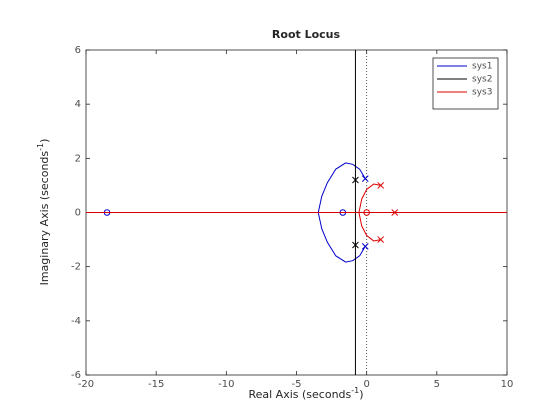 This screenshot has width=560, height=420. Describe the element at coordinates (86, 384) in the screenshot. I see `x-tick-label: -20` at that location.